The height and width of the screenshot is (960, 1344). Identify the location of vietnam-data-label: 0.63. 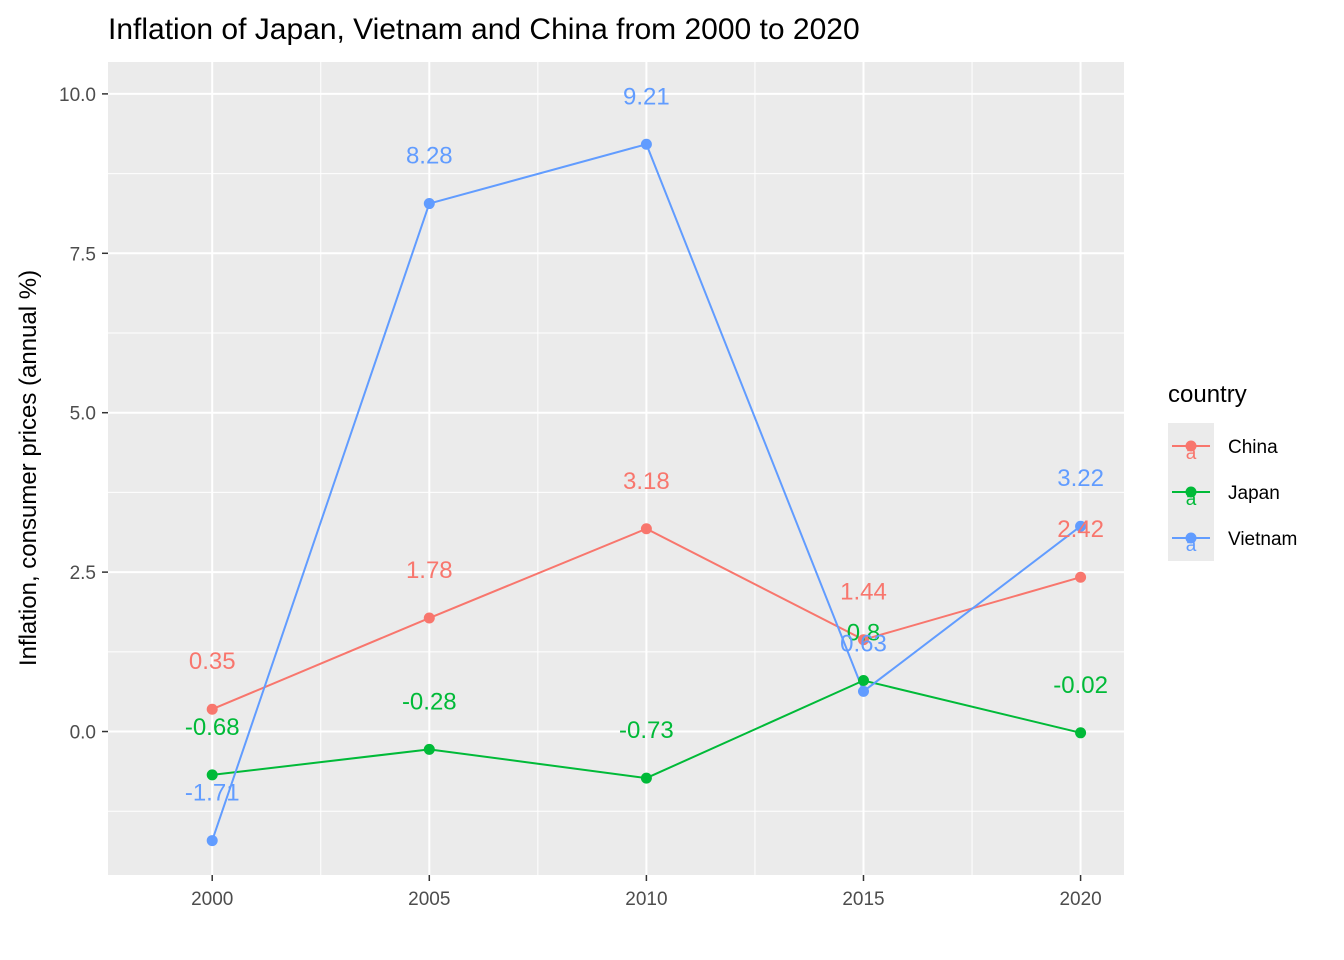
(863, 643).